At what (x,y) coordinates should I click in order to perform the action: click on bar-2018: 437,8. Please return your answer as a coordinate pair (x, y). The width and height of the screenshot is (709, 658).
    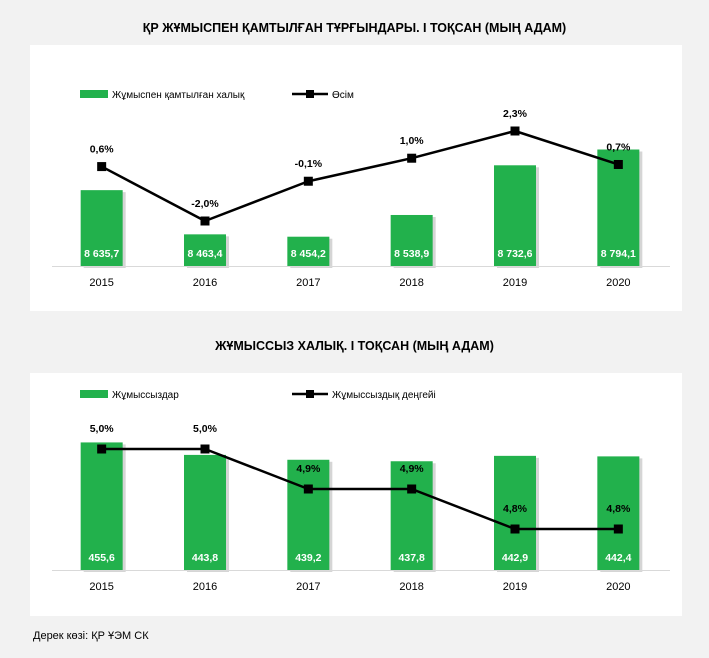
    Looking at the image, I should click on (413, 516).